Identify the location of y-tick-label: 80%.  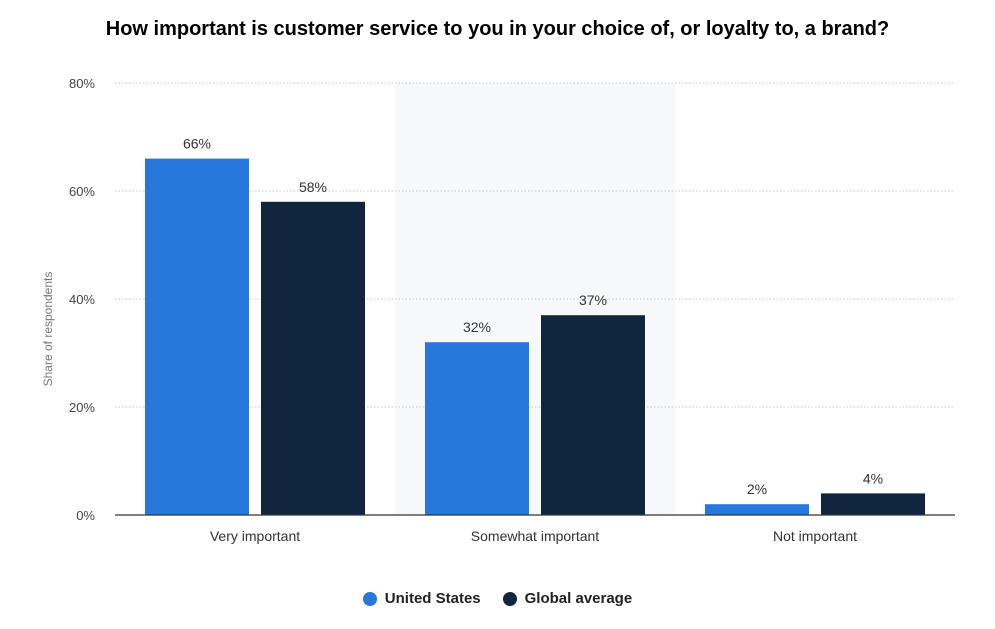
(82, 83).